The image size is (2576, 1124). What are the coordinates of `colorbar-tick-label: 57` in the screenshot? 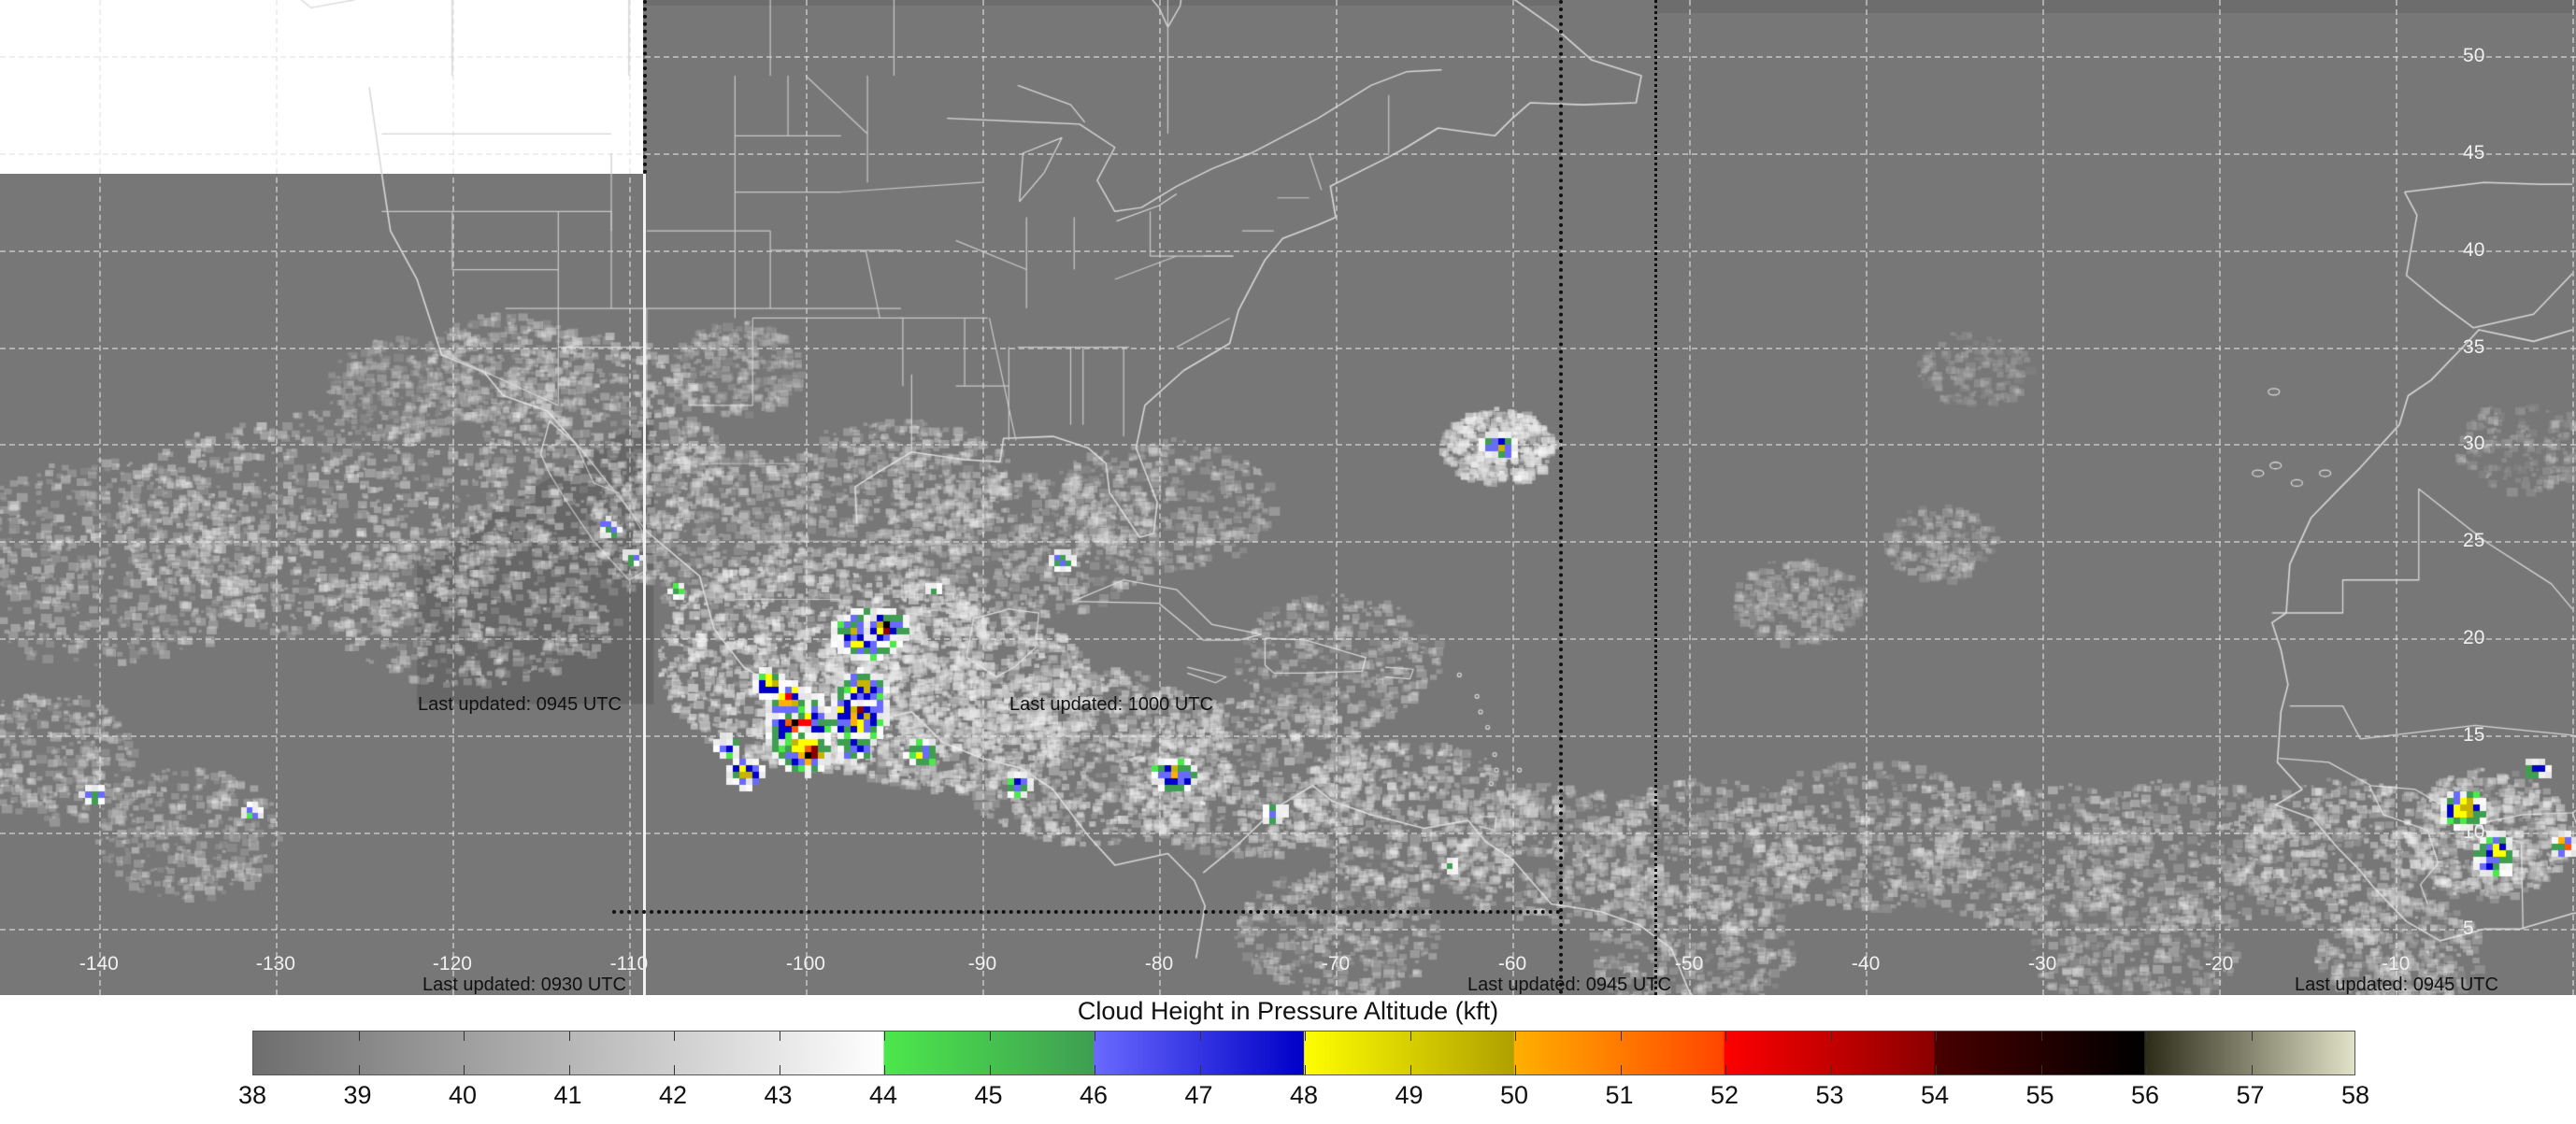 It's located at (2250, 1095).